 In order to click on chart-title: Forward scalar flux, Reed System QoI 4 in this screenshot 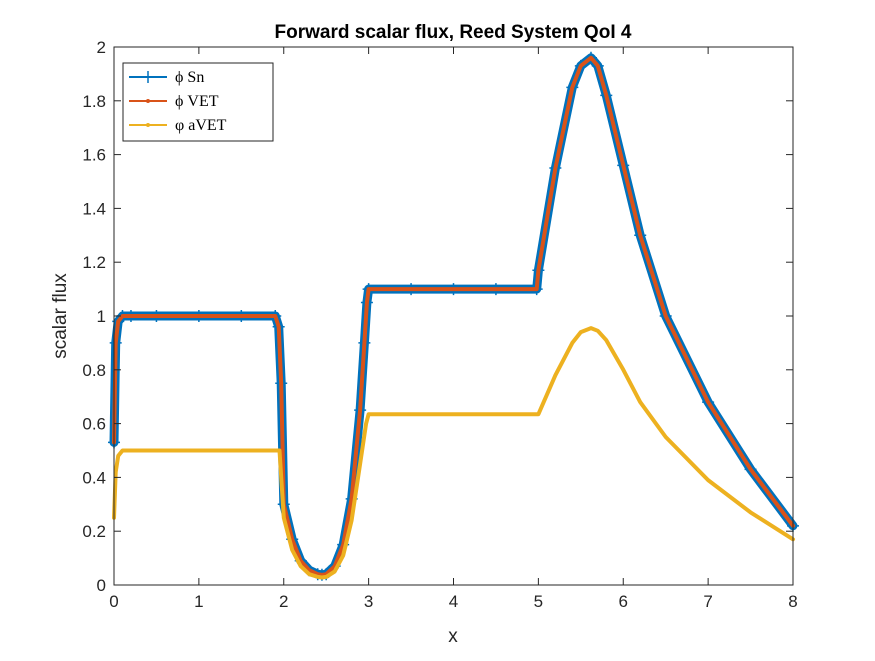, I will do `click(453, 32)`.